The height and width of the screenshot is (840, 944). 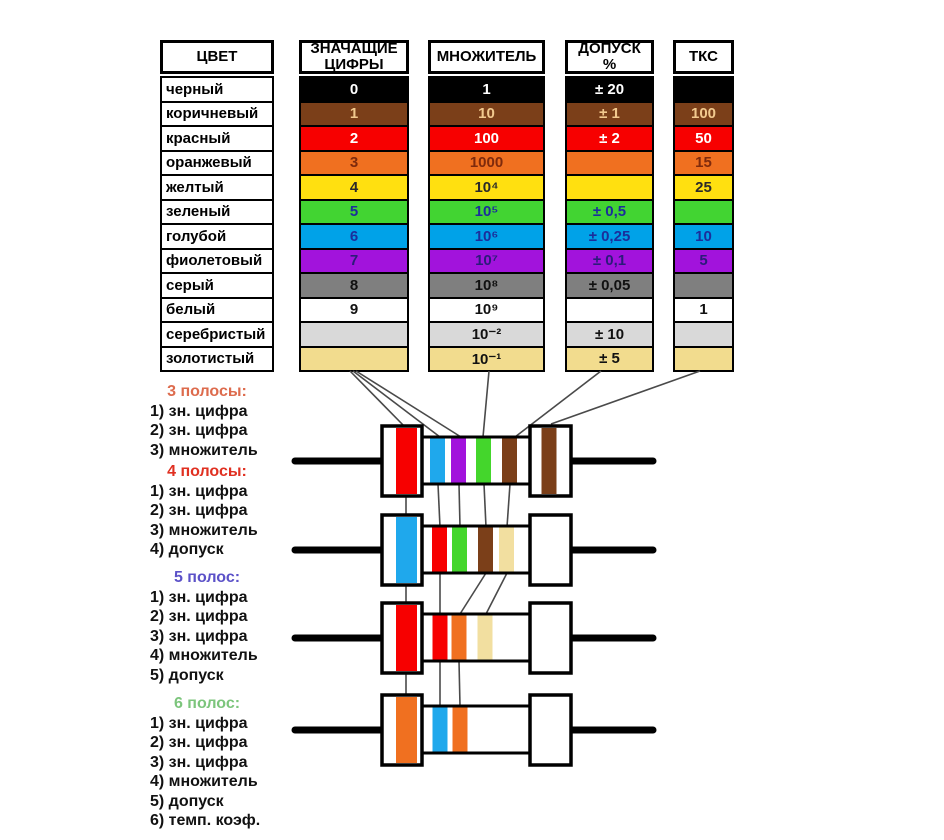 I want to click on legend-item: 6) темп. коэф., so click(x=205, y=820).